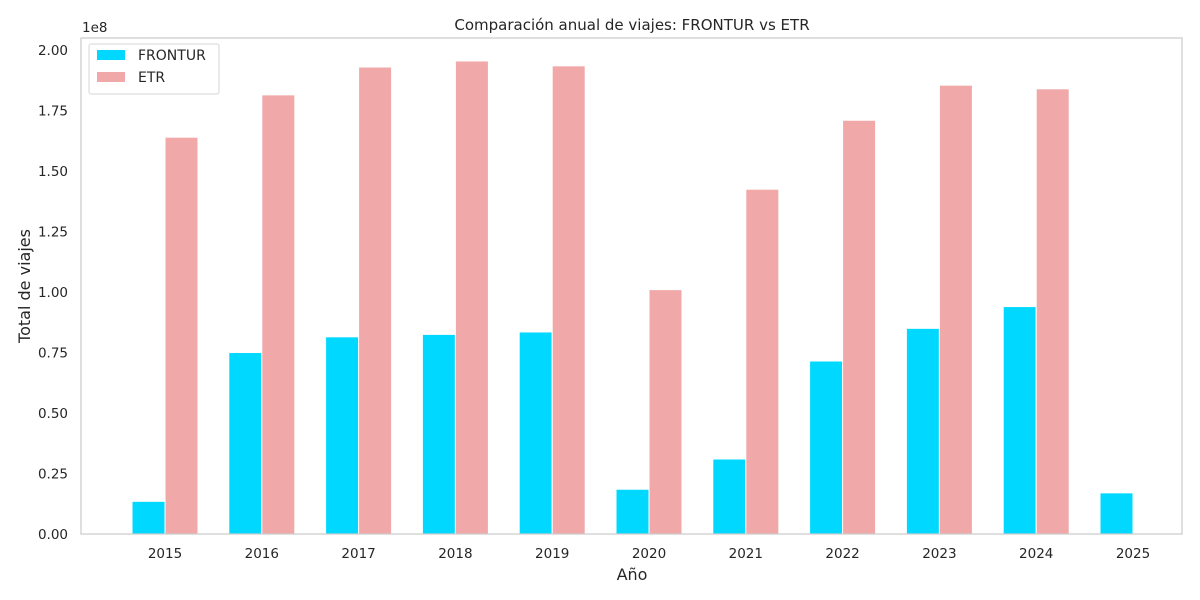 This screenshot has width=1200, height=600. Describe the element at coordinates (151, 78) in the screenshot. I see `legend-label-etr: ETR` at that location.